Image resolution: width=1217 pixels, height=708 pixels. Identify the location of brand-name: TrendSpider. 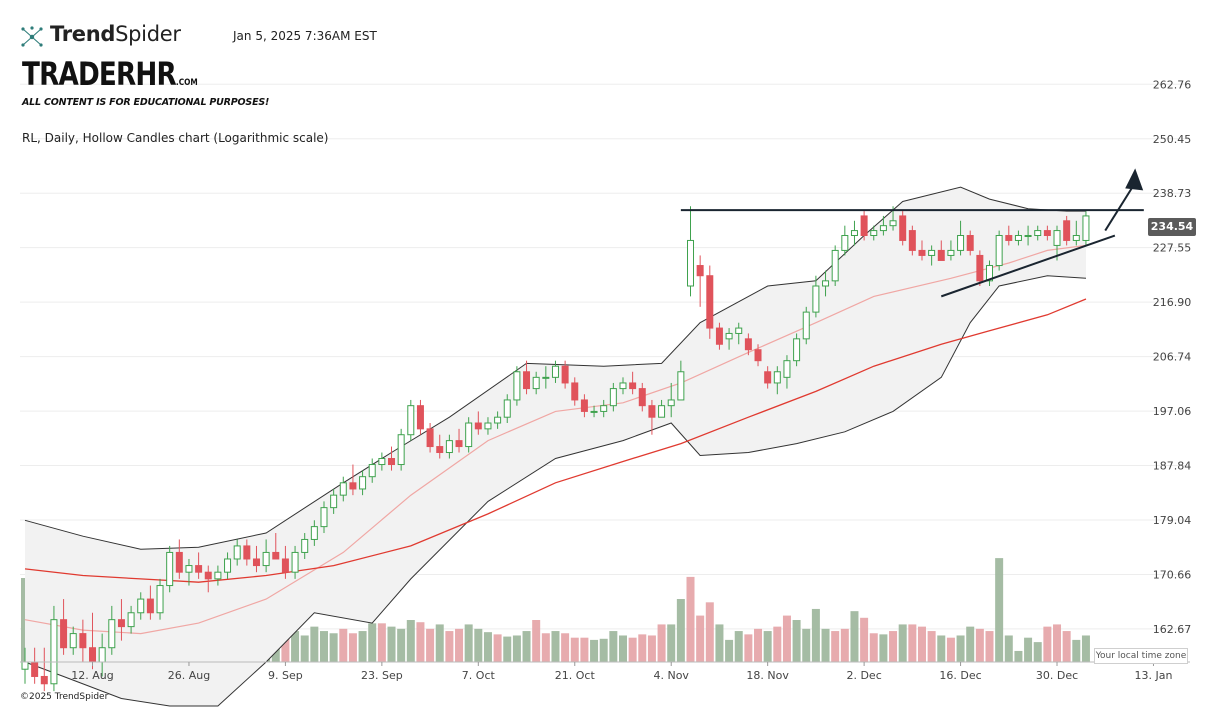
(115, 34).